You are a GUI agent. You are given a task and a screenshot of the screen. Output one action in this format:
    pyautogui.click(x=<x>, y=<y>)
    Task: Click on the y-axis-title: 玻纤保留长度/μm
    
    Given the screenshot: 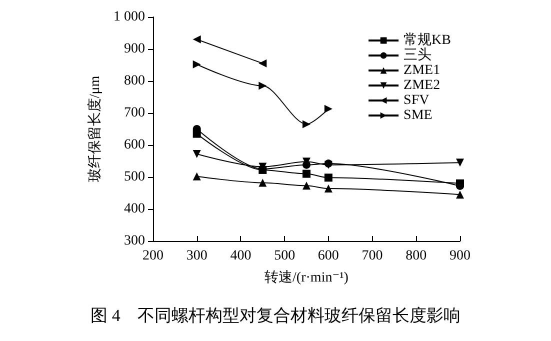 What is the action you would take?
    pyautogui.click(x=95, y=129)
    